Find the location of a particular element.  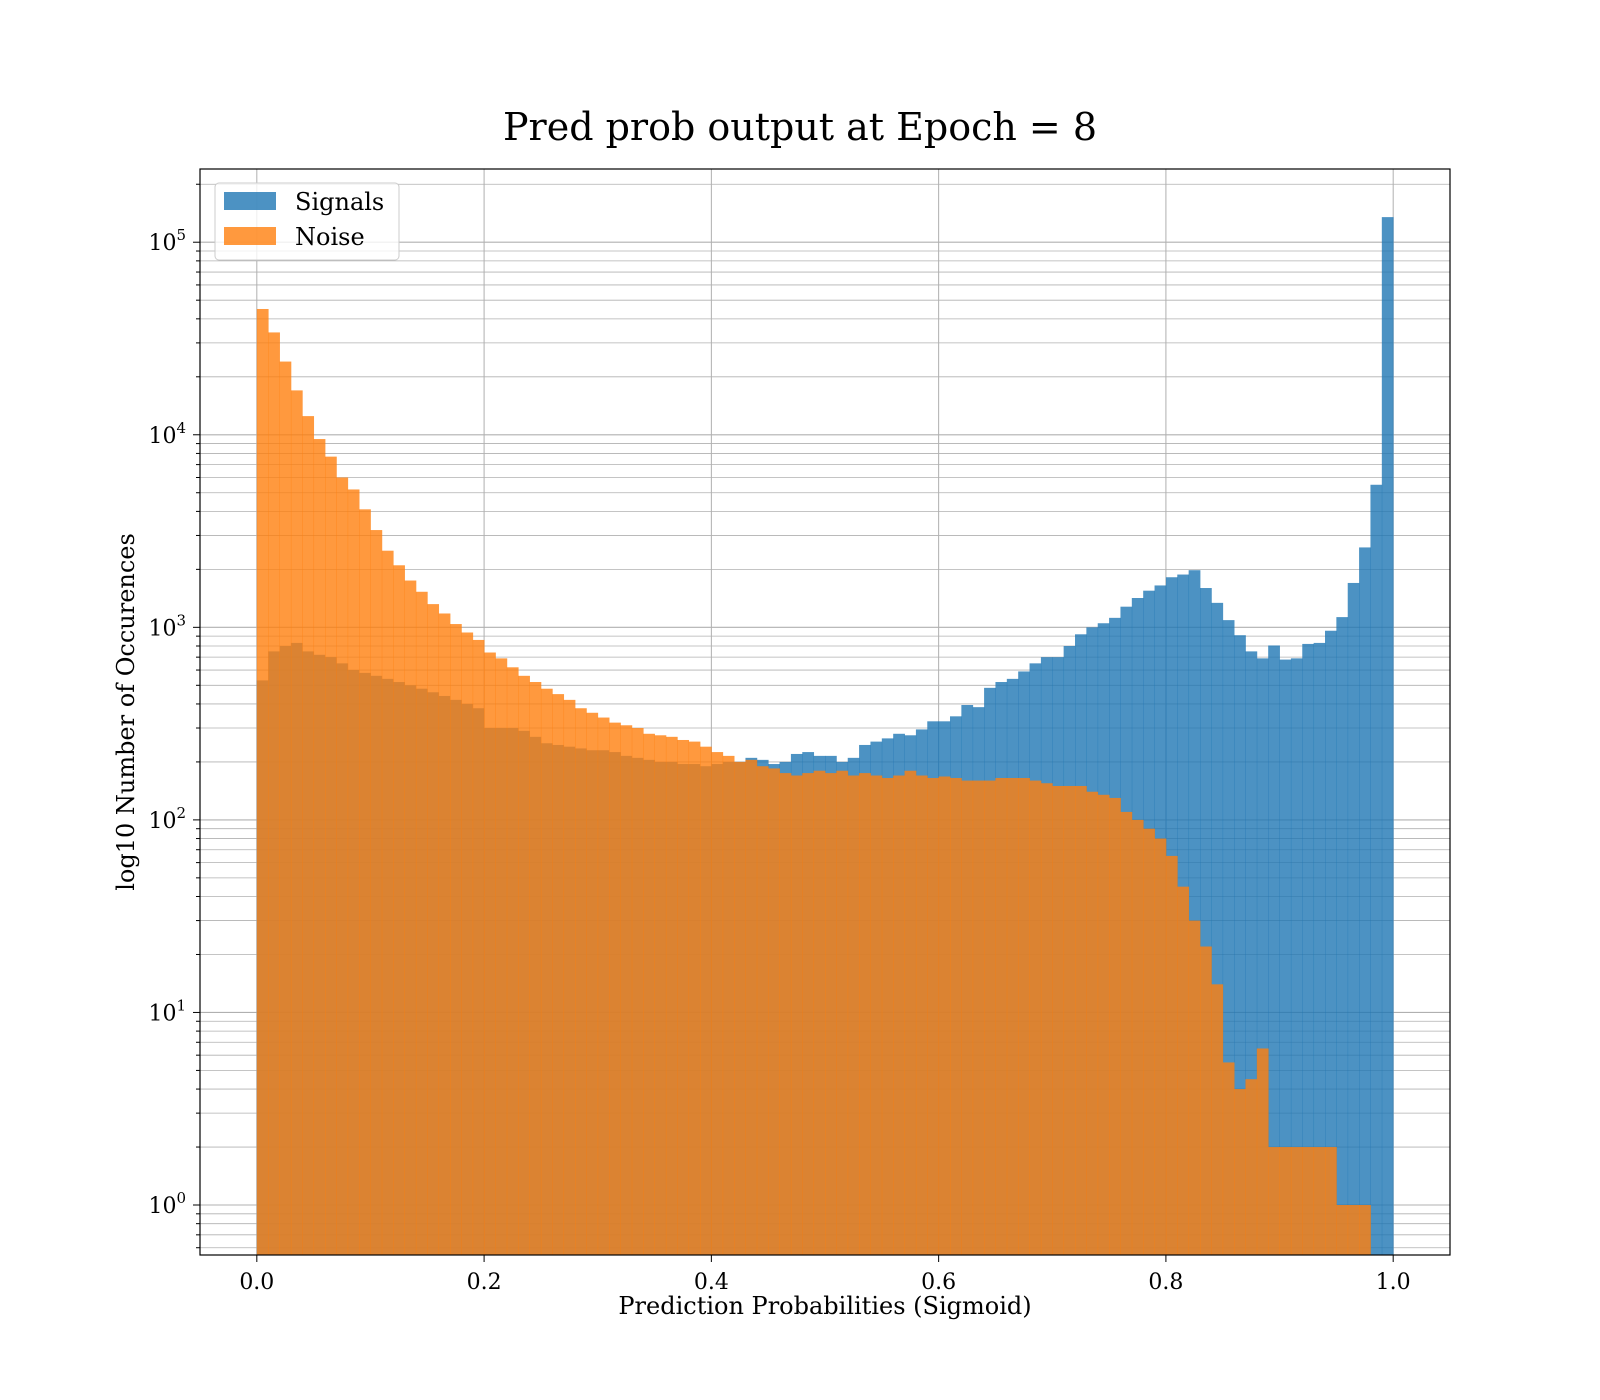

x-tick-label: 0.2 is located at coordinates (484, 1282).